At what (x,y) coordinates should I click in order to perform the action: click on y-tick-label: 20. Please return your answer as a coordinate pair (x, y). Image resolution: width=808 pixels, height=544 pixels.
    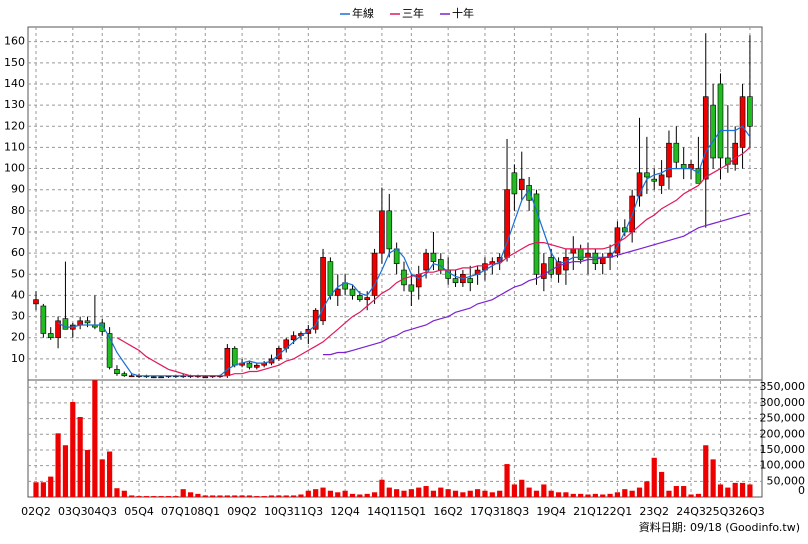
    Looking at the image, I should click on (18, 337).